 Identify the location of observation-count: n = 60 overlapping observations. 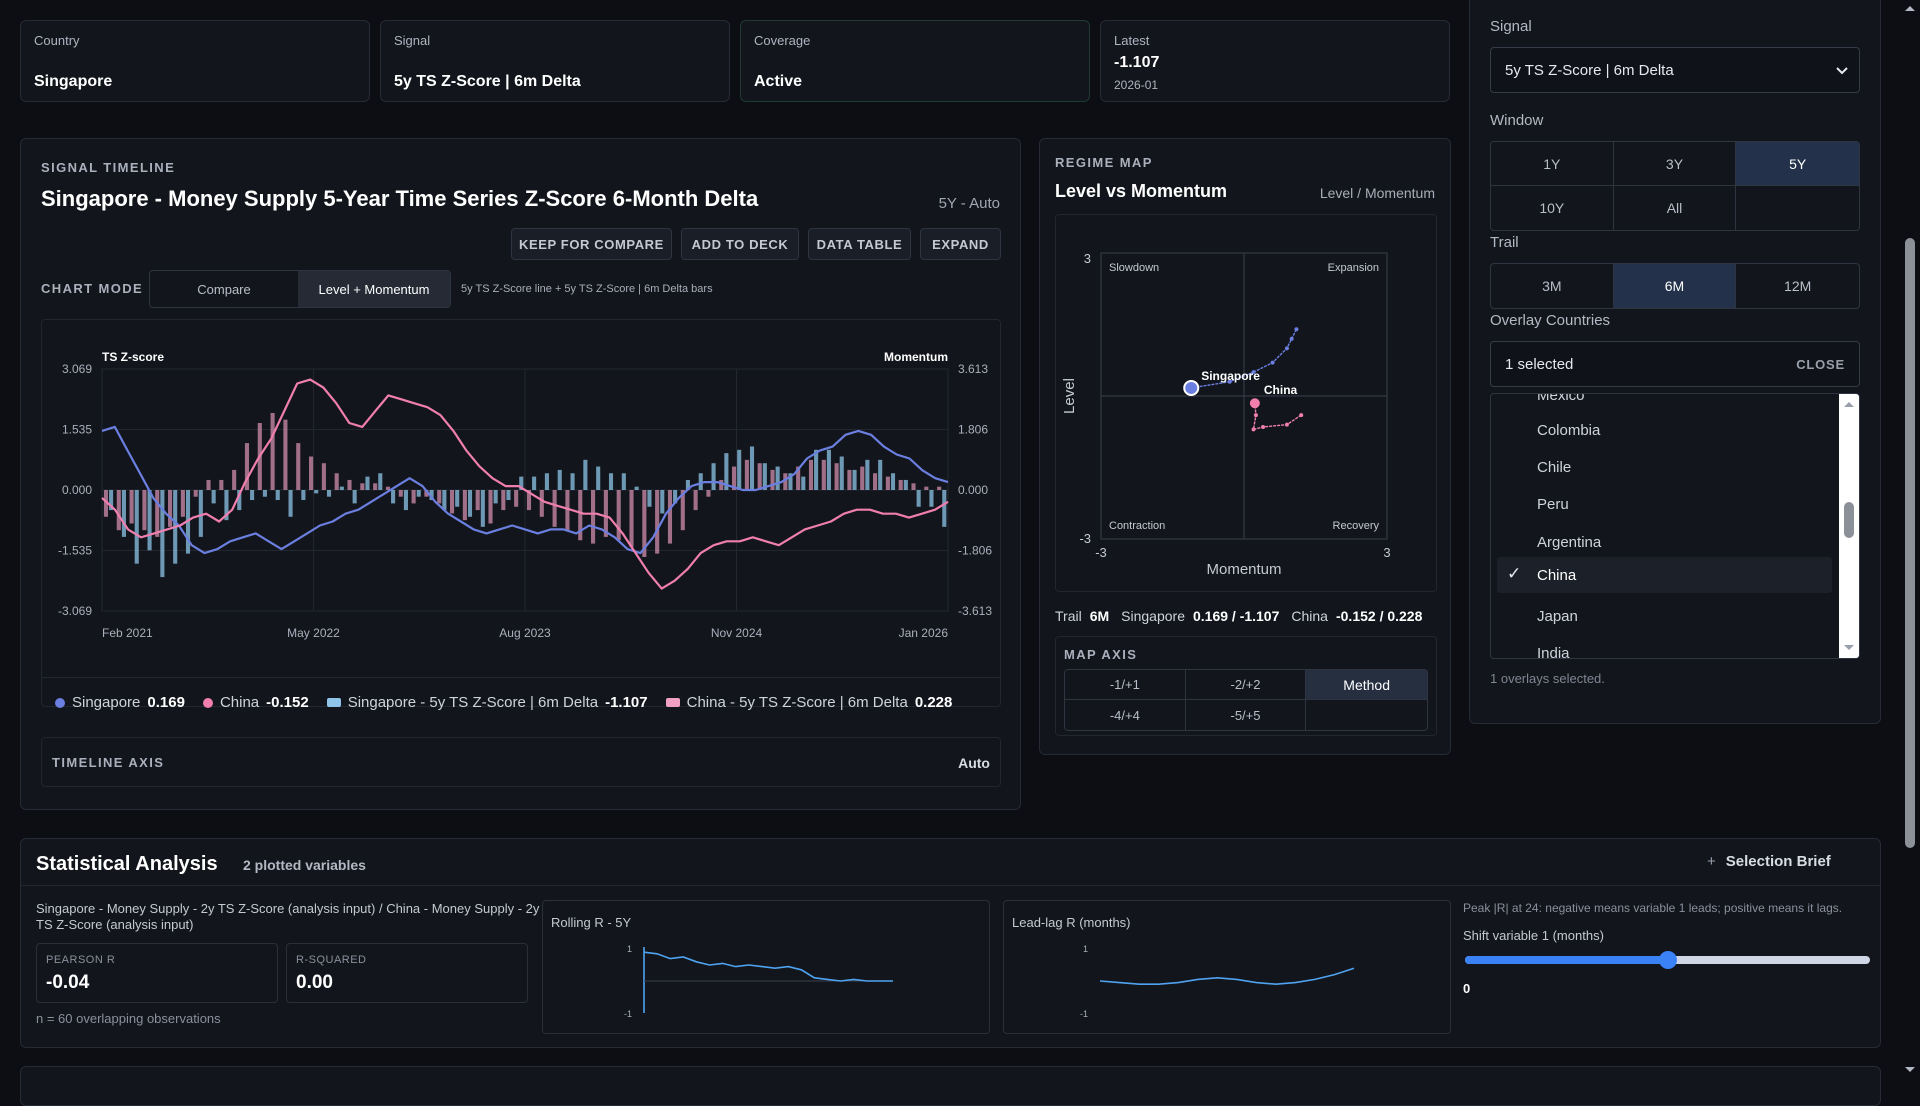
(128, 1018).